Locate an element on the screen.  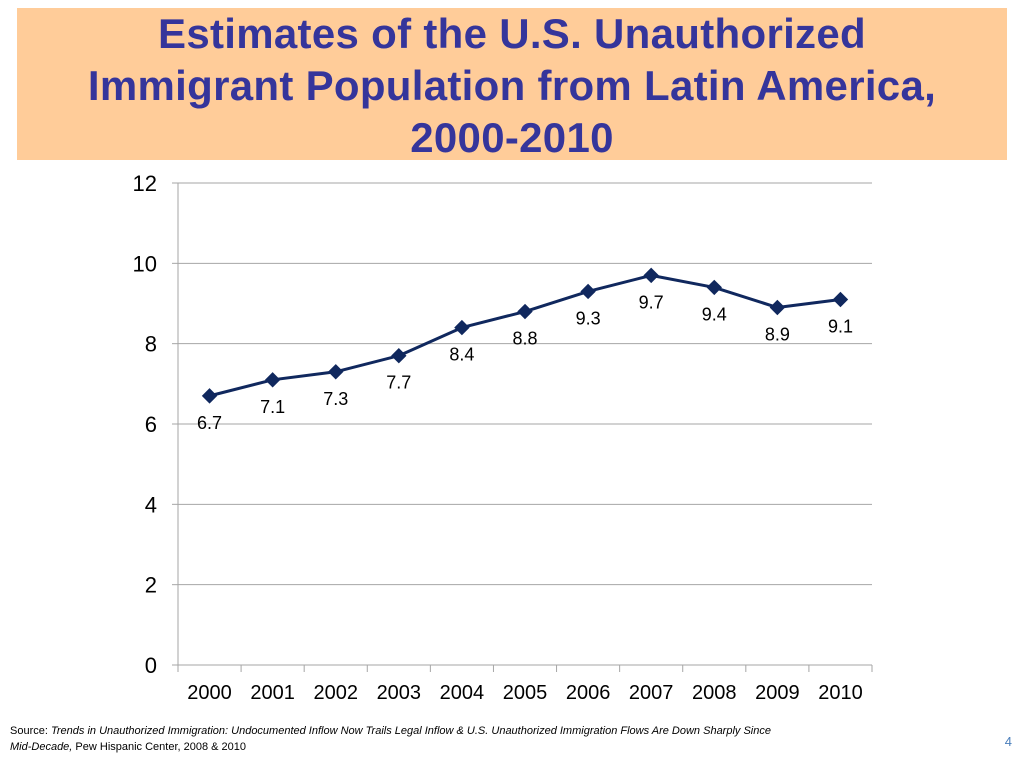
slide-title-line-2: Immigrant Population from Latin America, is located at coordinates (512, 85).